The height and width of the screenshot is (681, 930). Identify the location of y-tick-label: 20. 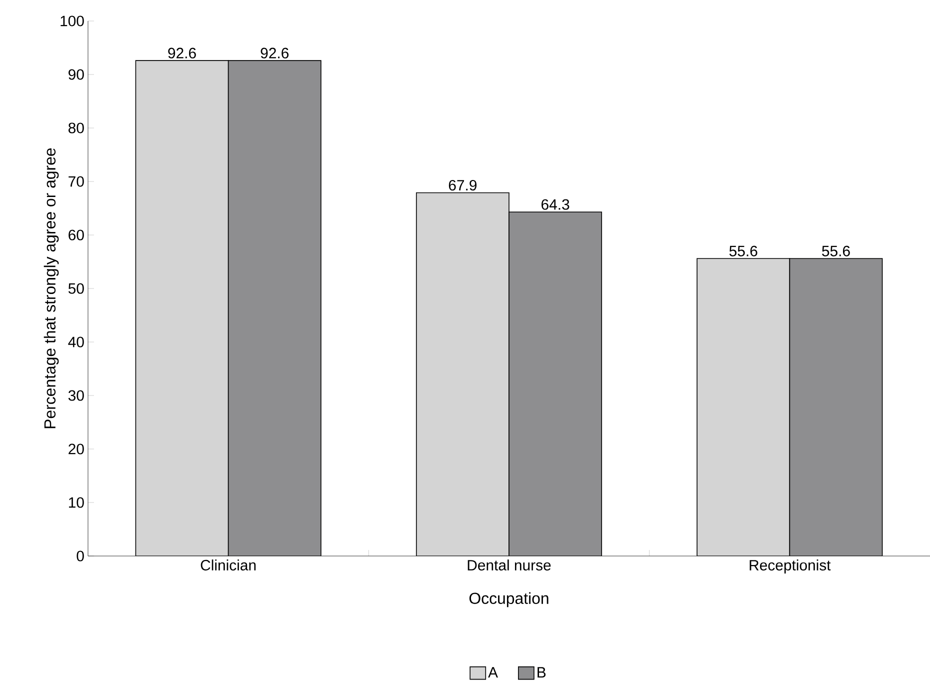
(76, 449).